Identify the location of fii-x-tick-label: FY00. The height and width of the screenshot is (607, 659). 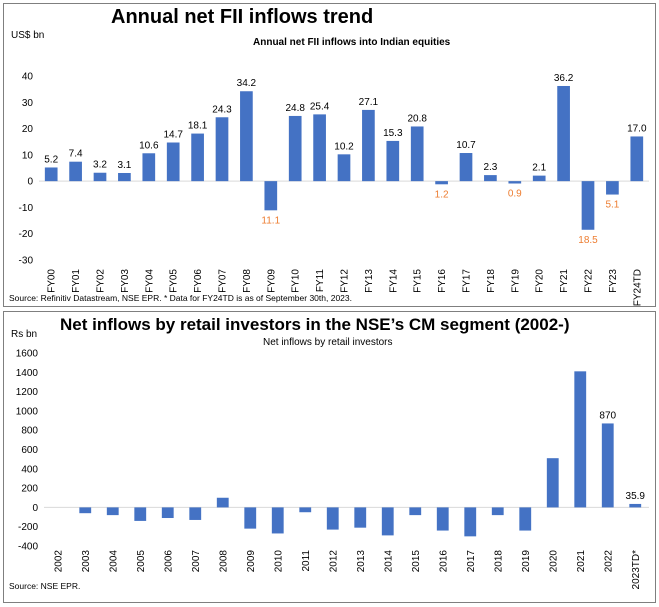
(52, 281).